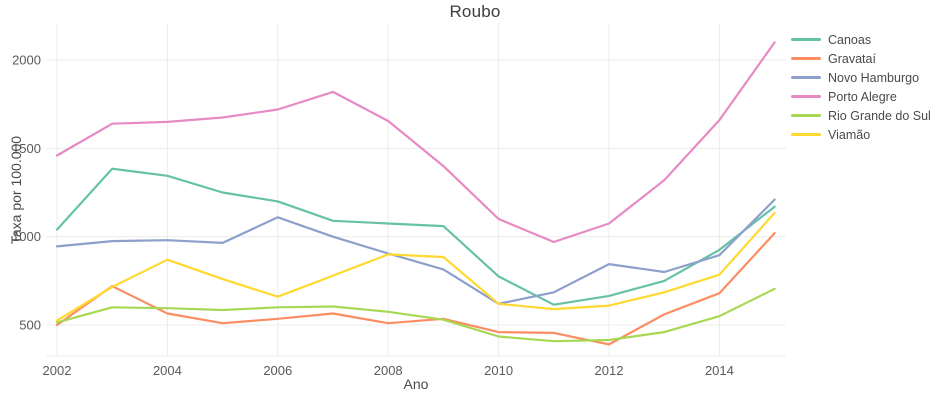 This screenshot has width=950, height=400. Describe the element at coordinates (26, 60) in the screenshot. I see `y-tick-label: 2000` at that location.